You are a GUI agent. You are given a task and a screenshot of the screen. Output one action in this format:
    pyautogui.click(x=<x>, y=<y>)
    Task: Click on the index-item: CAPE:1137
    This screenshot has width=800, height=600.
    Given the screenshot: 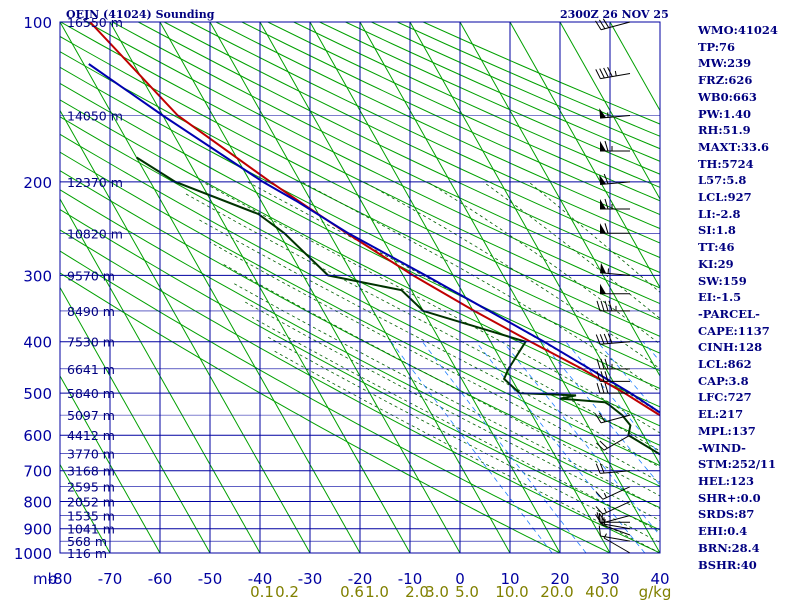 What is the action you would take?
    pyautogui.click(x=734, y=330)
    